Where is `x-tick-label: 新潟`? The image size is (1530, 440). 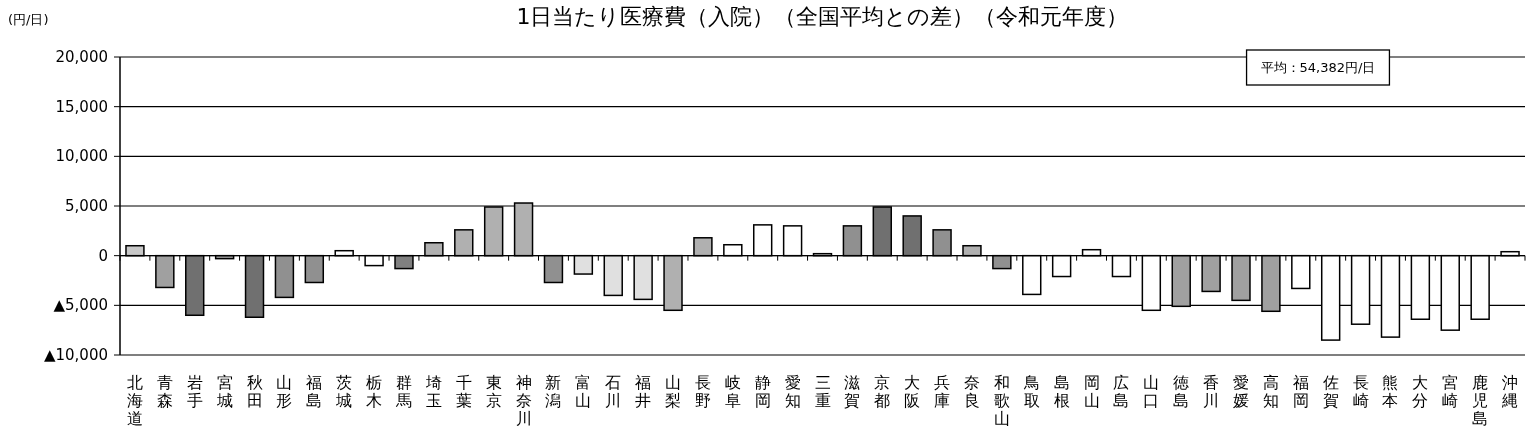
x-tick-label: 新潟 is located at coordinates (553, 391).